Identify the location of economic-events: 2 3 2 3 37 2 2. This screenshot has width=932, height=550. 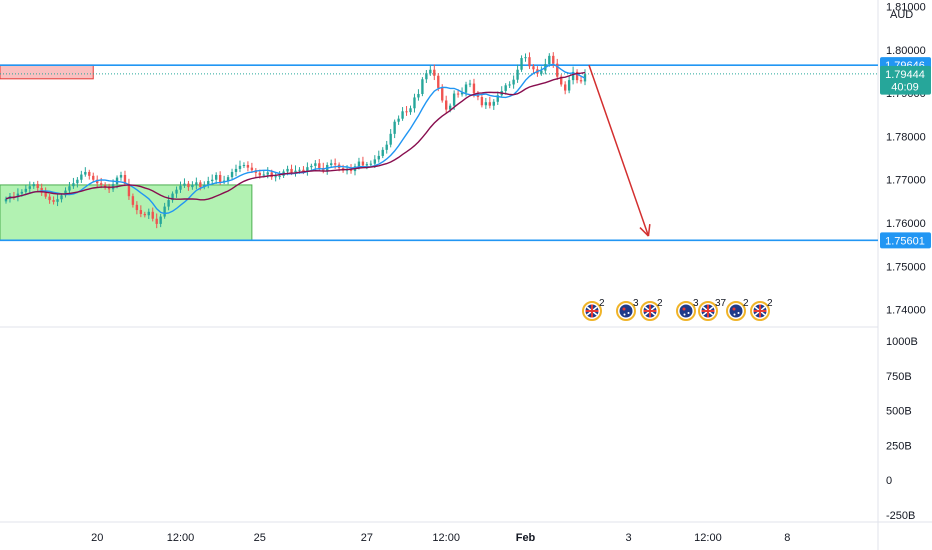
(677, 309).